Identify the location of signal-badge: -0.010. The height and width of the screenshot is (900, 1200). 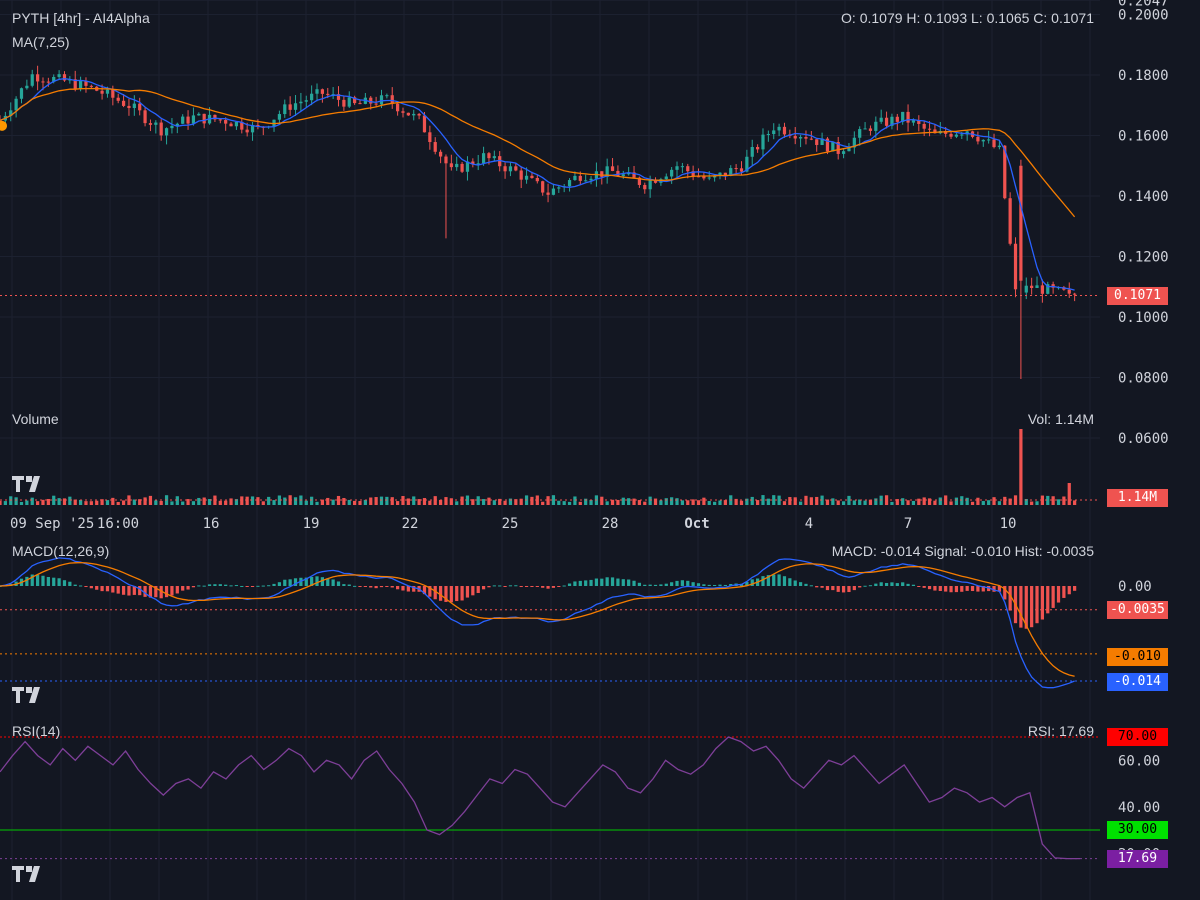
(1137, 657).